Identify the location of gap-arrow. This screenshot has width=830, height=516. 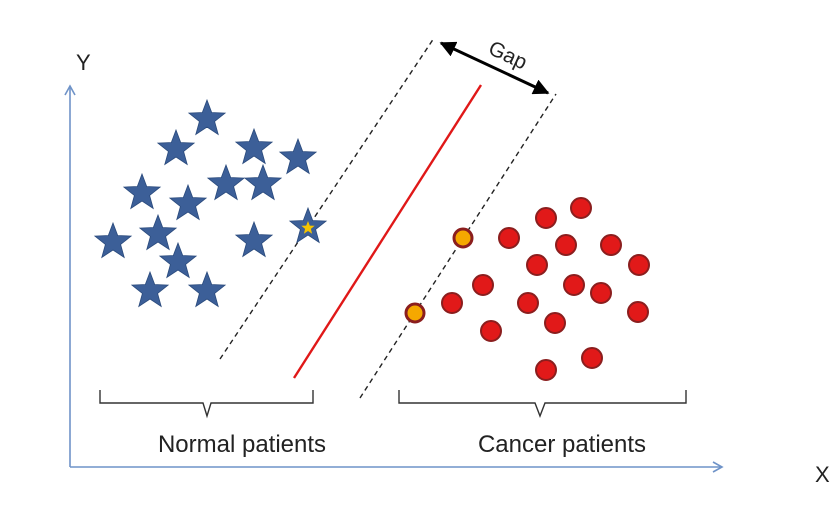
(494, 68).